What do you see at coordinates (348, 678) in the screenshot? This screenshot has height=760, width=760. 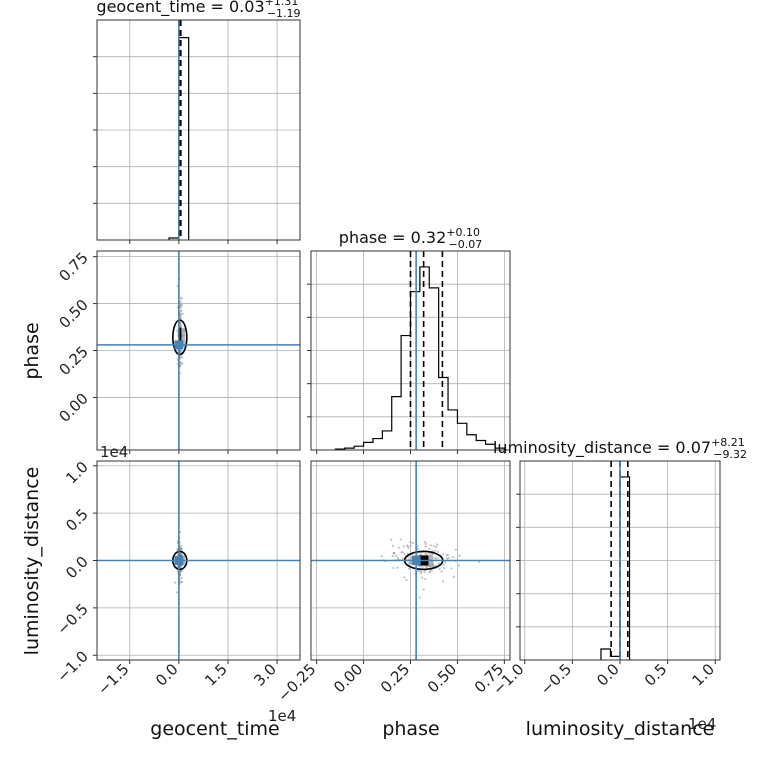 I see `x-tick-label: 0.00` at bounding box center [348, 678].